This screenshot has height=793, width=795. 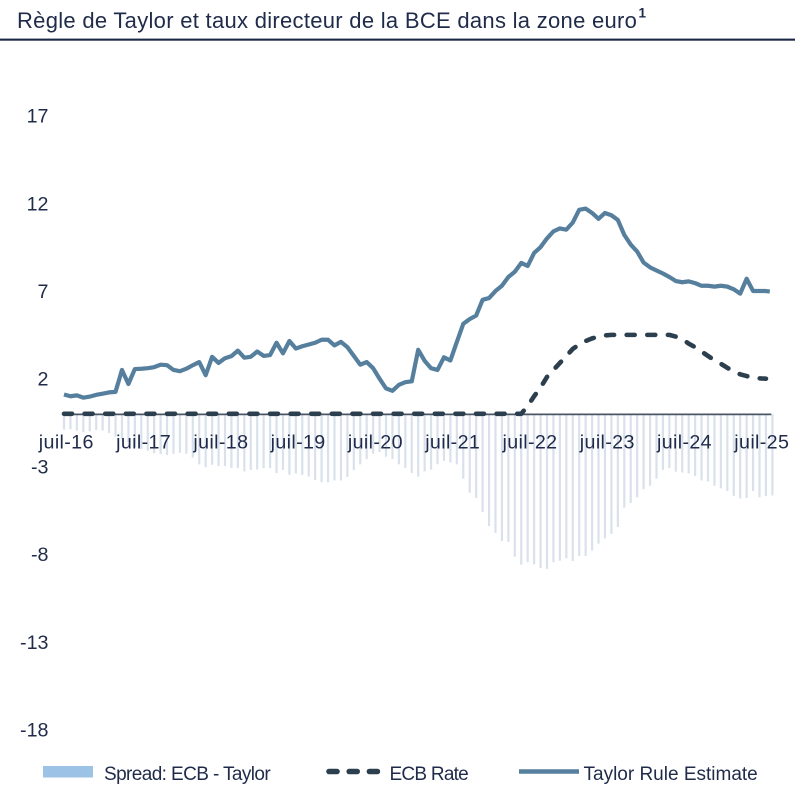 I want to click on svg-text: 12, so click(x=38, y=204).